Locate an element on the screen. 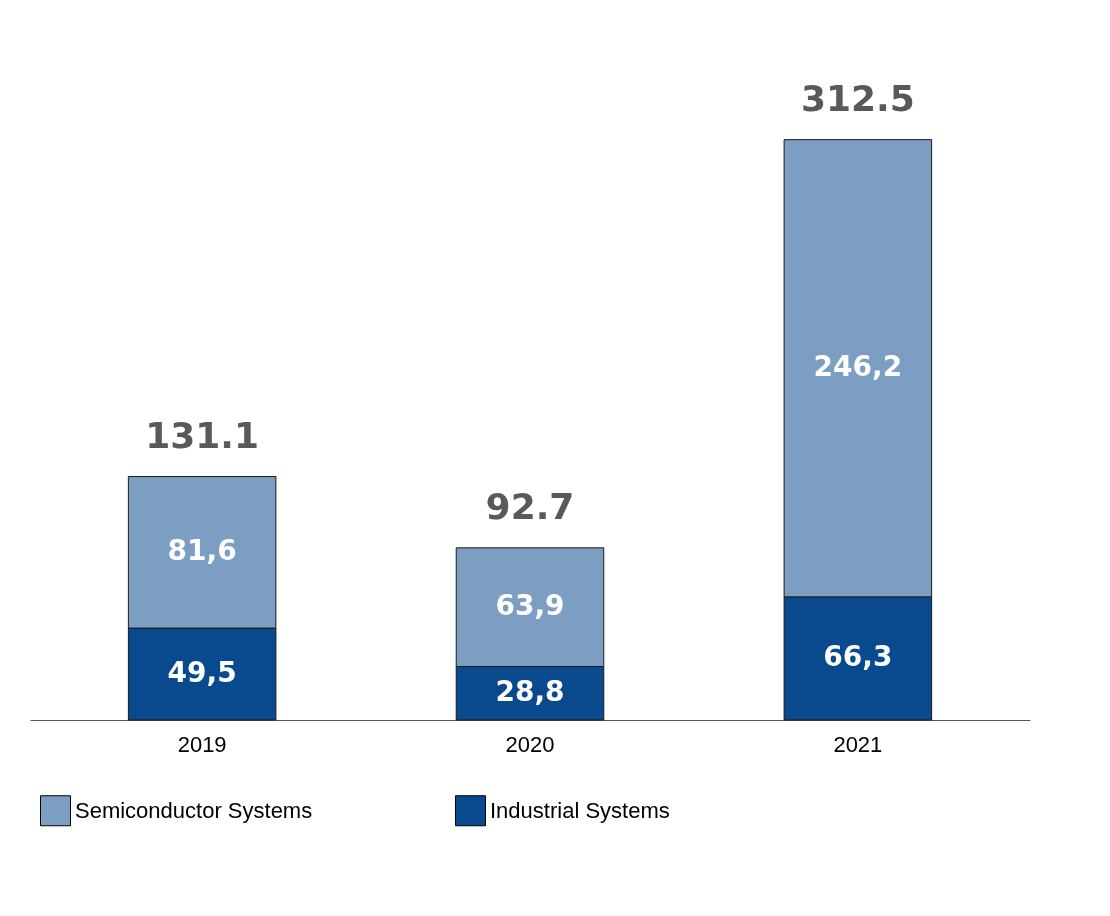 This screenshot has width=1110, height=916. total-label: 312.5 is located at coordinates (857, 98).